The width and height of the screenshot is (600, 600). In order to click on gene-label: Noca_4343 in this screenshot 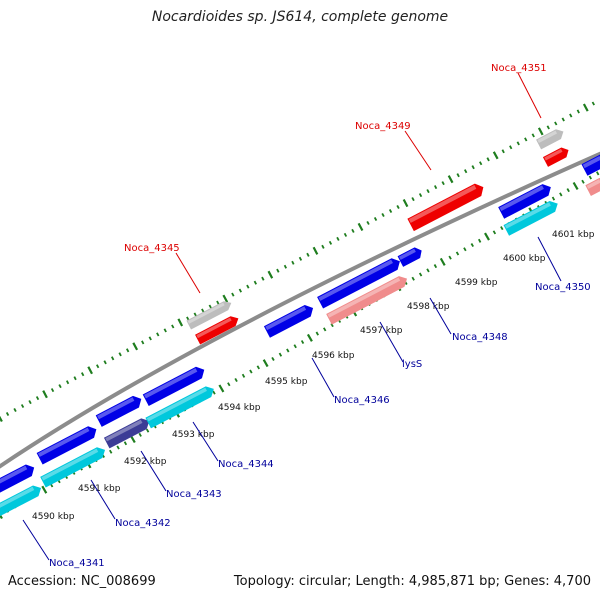, I will do `click(194, 494)`.